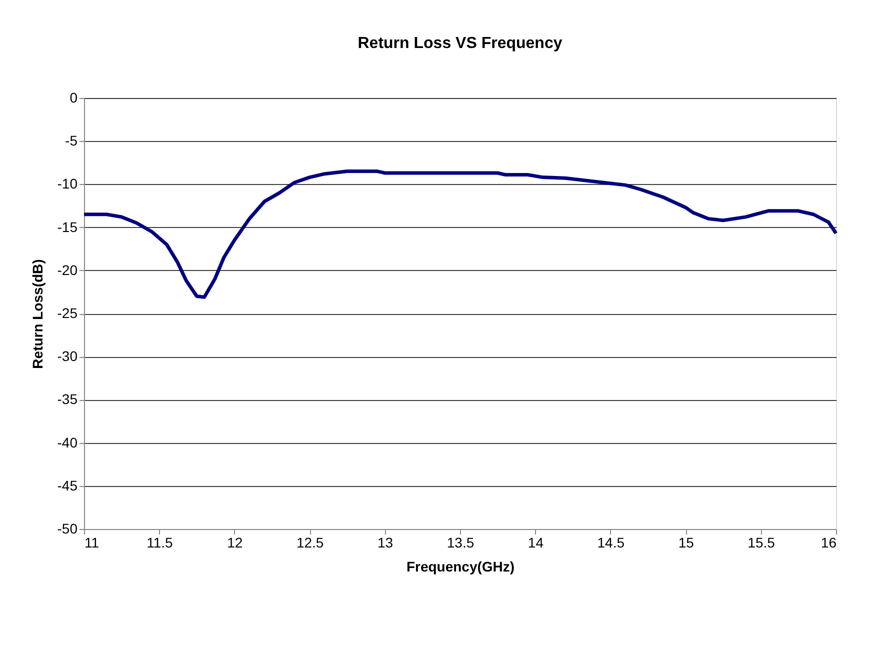 The image size is (878, 657). What do you see at coordinates (92, 542) in the screenshot?
I see `x-tick-label: 11` at bounding box center [92, 542].